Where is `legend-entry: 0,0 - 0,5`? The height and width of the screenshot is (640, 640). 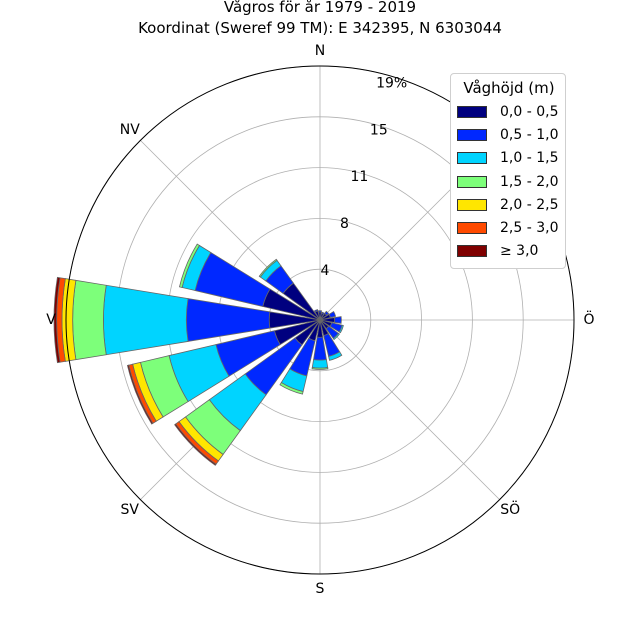 legend-entry: 0,0 - 0,5 is located at coordinates (507, 112).